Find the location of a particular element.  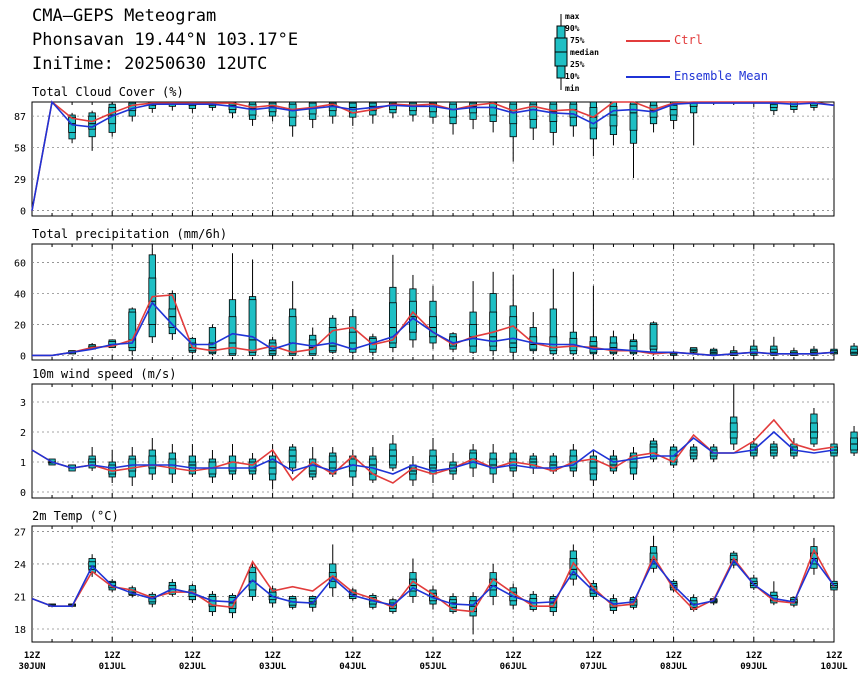

legend-p90: 90% is located at coordinates (572, 28).